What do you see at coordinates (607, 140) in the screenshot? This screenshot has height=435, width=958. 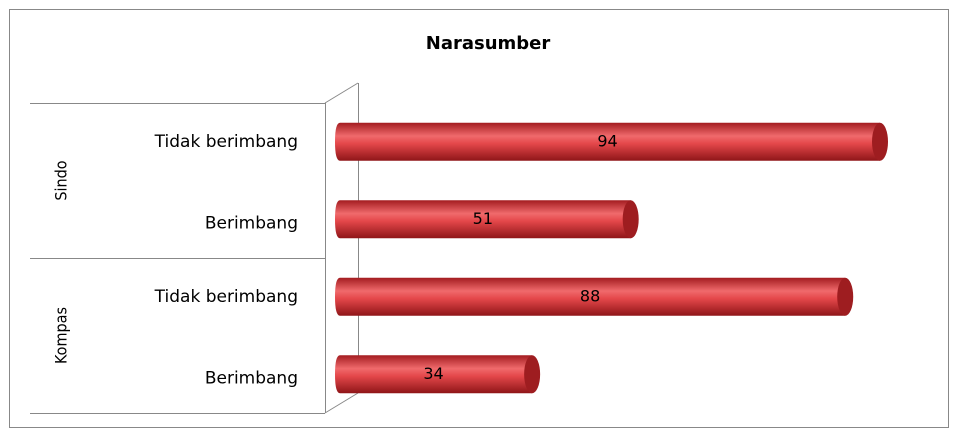 I see `value-label: 94` at bounding box center [607, 140].